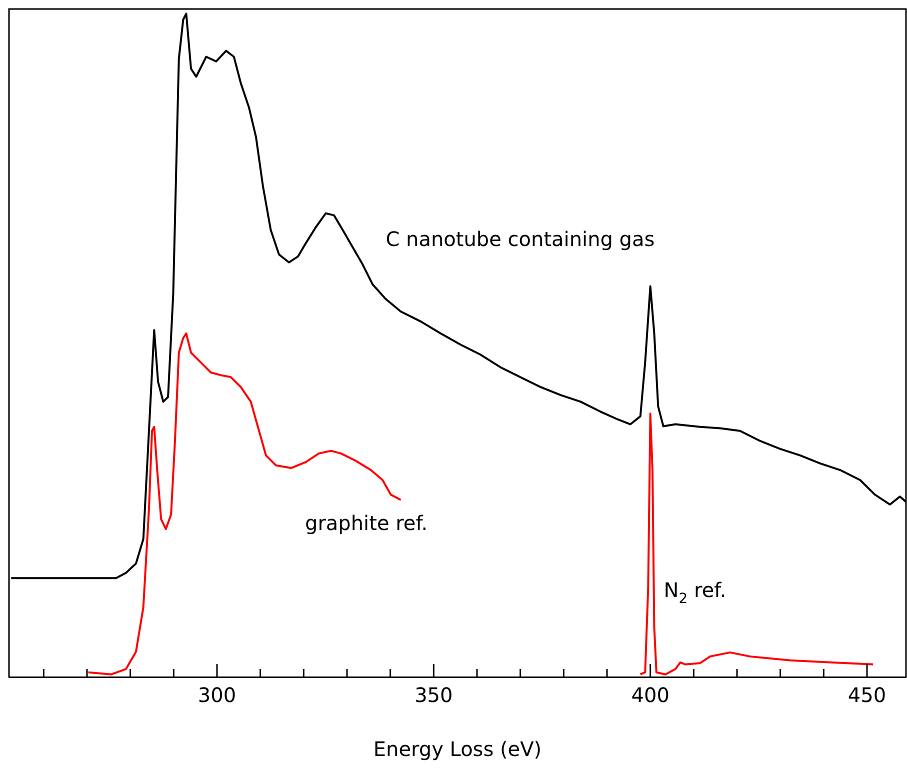 The height and width of the screenshot is (777, 907). What do you see at coordinates (217, 695) in the screenshot?
I see `x-tick-label: 300` at bounding box center [217, 695].